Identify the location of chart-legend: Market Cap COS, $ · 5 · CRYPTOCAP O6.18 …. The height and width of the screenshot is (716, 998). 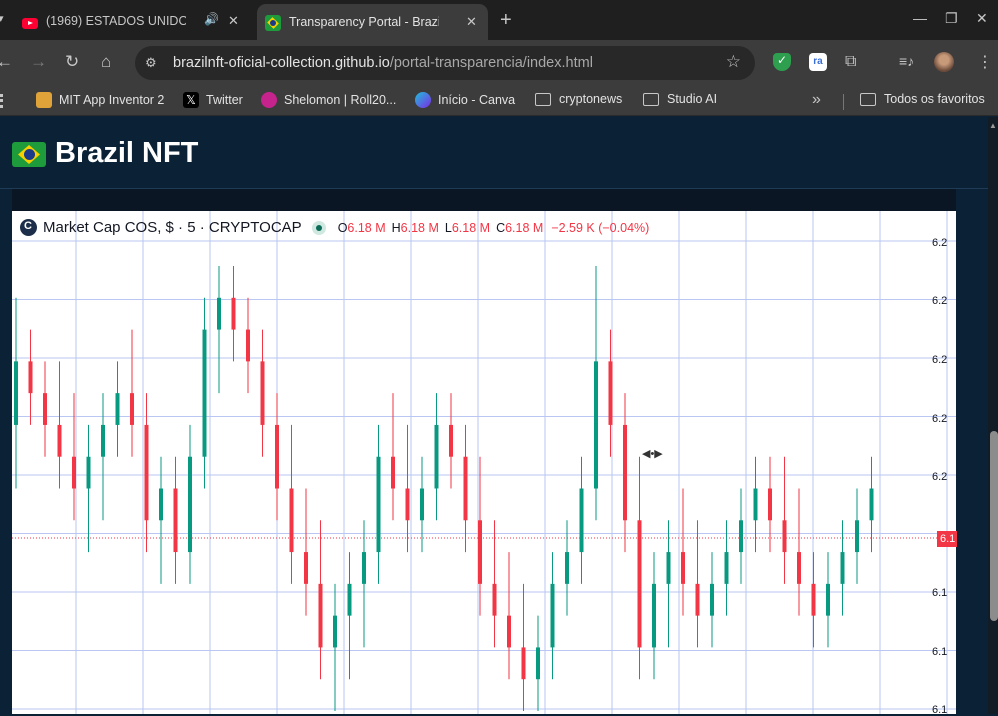
(336, 227).